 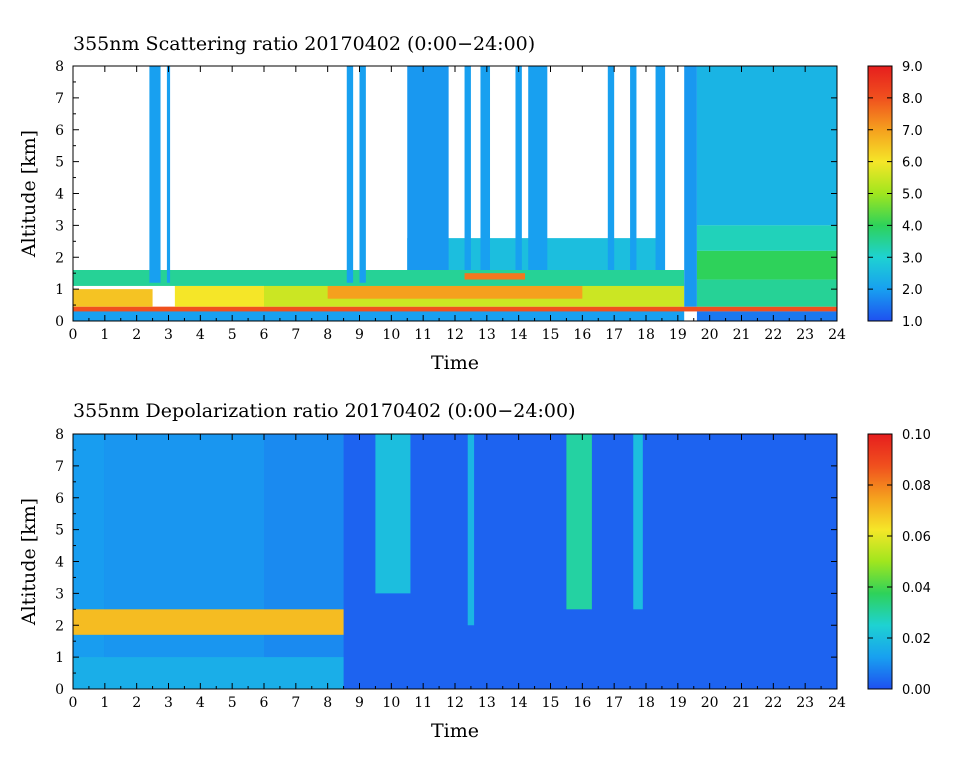 What do you see at coordinates (912, 131) in the screenshot?
I see `colorbar-tick-label: 7.0` at bounding box center [912, 131].